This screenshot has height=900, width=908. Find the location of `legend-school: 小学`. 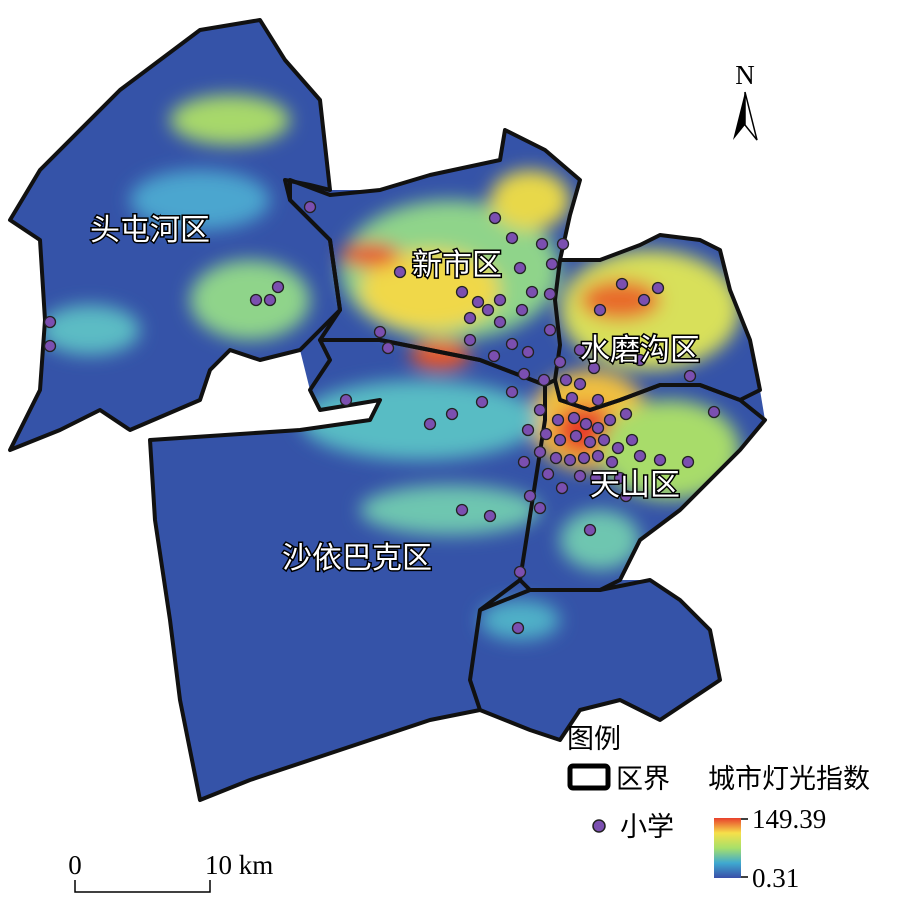

legend-school: 小学 is located at coordinates (647, 827).